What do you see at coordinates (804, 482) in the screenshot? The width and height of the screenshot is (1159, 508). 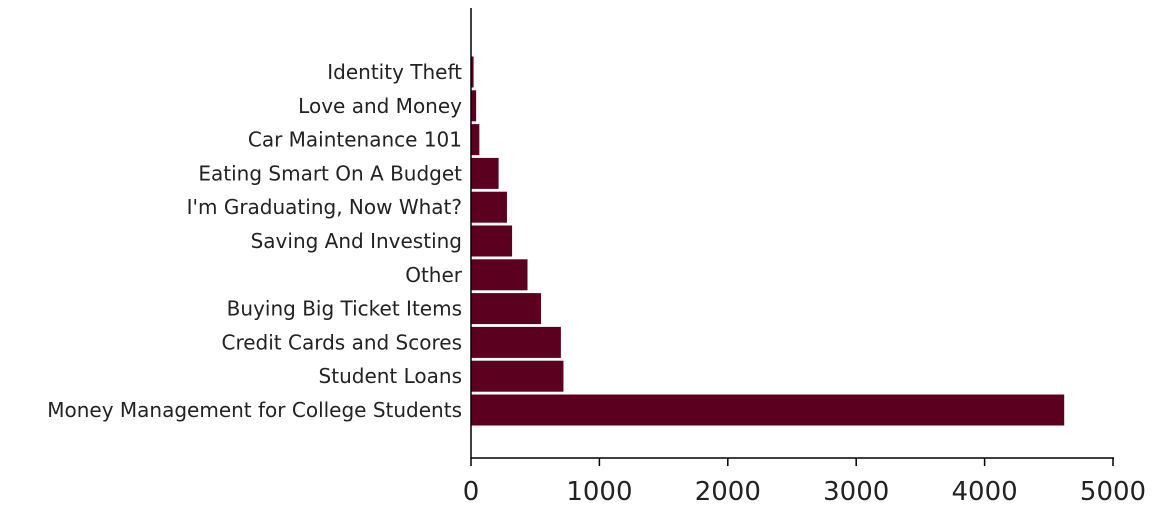 I see `x-axis-ticks: 0 1000 2000 3000 4000 5000` at bounding box center [804, 482].